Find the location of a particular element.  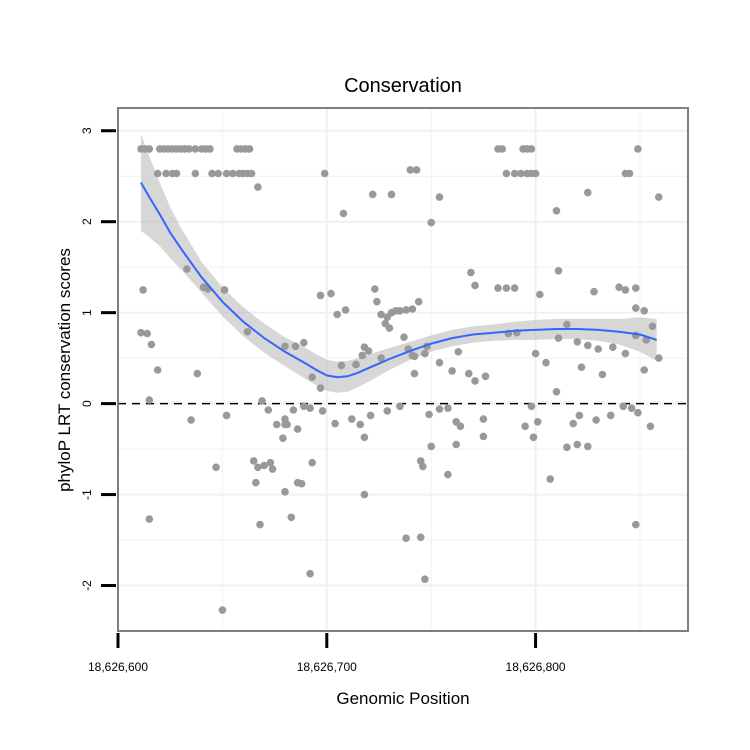

y-tick-label: -1 is located at coordinates (87, 494).